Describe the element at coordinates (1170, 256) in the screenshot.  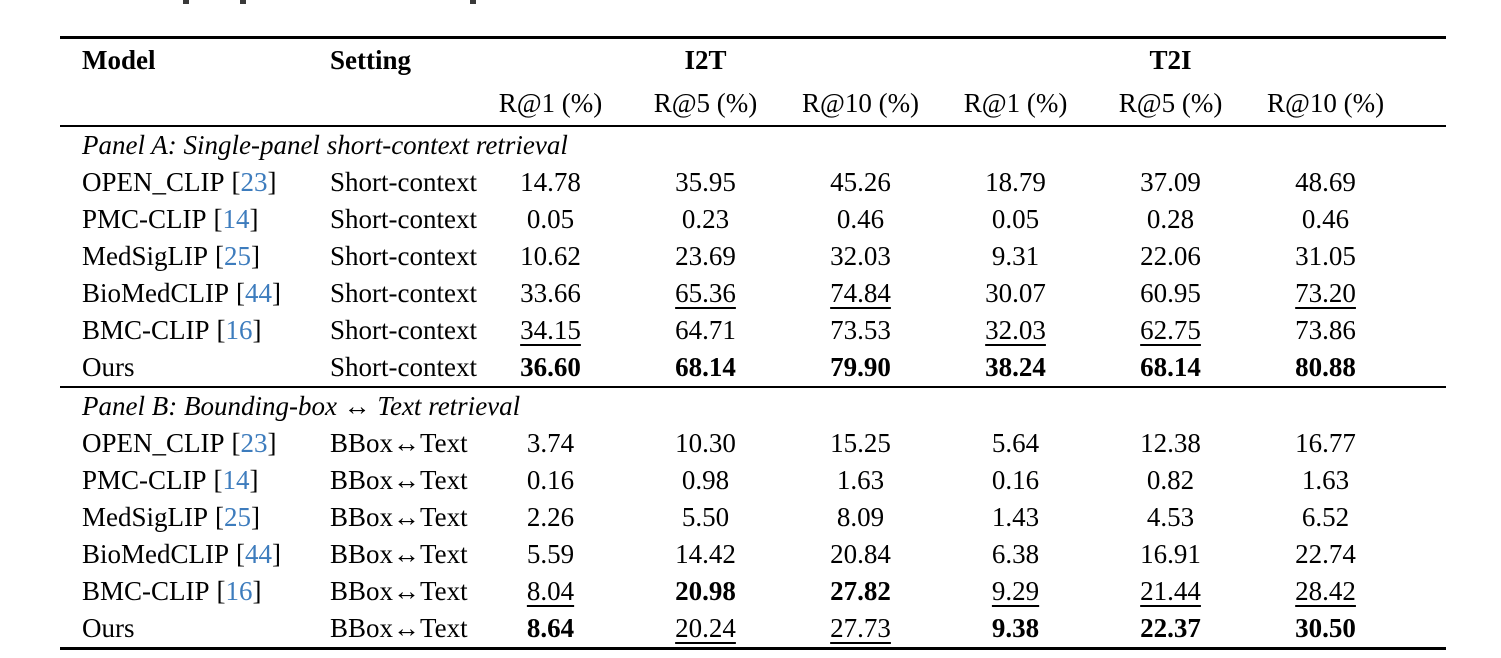
I see `metric-cell: 22.06` at that location.